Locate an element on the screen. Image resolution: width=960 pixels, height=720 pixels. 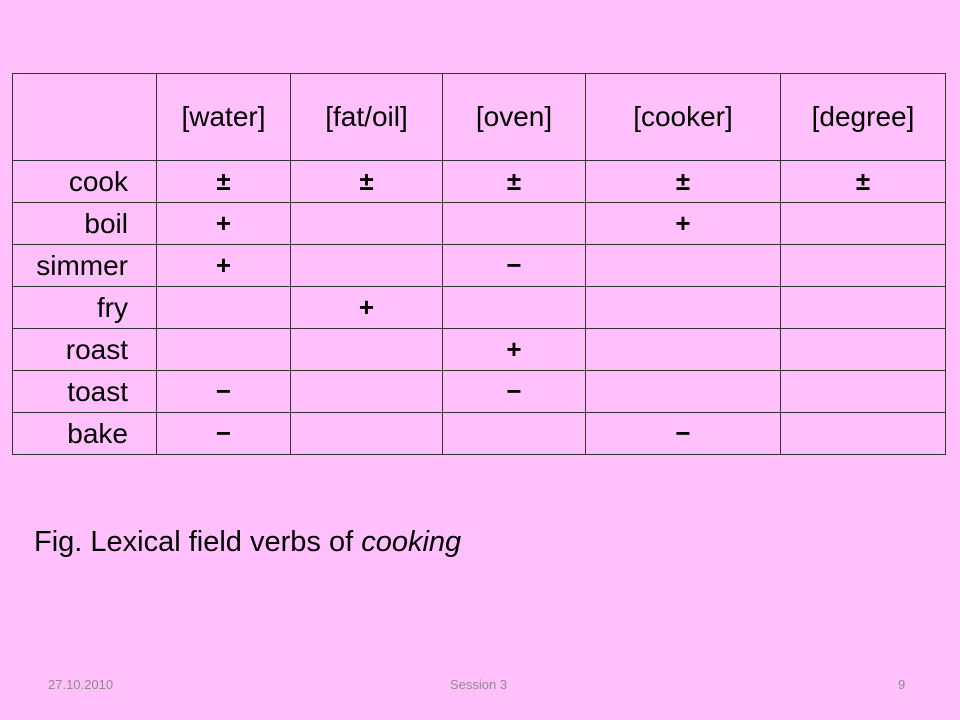
header-cell-oven: [oven] is located at coordinates (514, 117).